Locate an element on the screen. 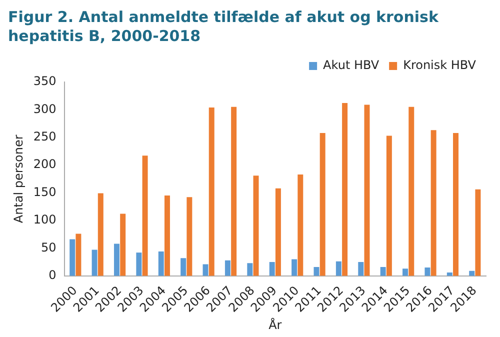  y-tick-label: 250 is located at coordinates (44, 137).